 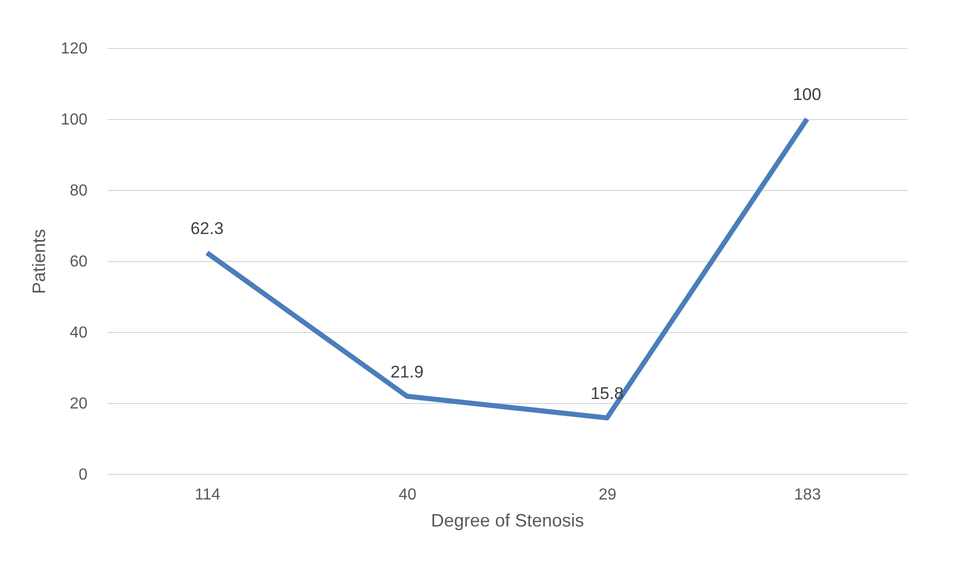 What do you see at coordinates (74, 120) in the screenshot?
I see `y-tick-label: 100` at bounding box center [74, 120].